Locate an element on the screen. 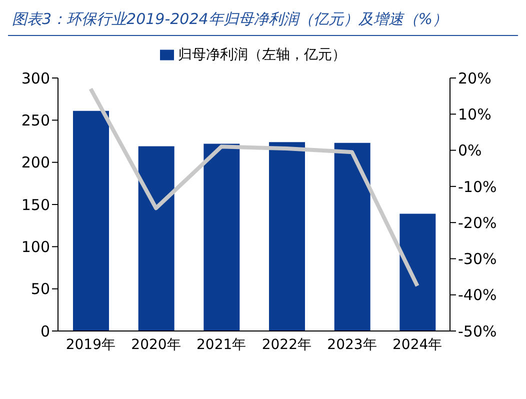  y-tick-label: 250 is located at coordinates (35, 120).